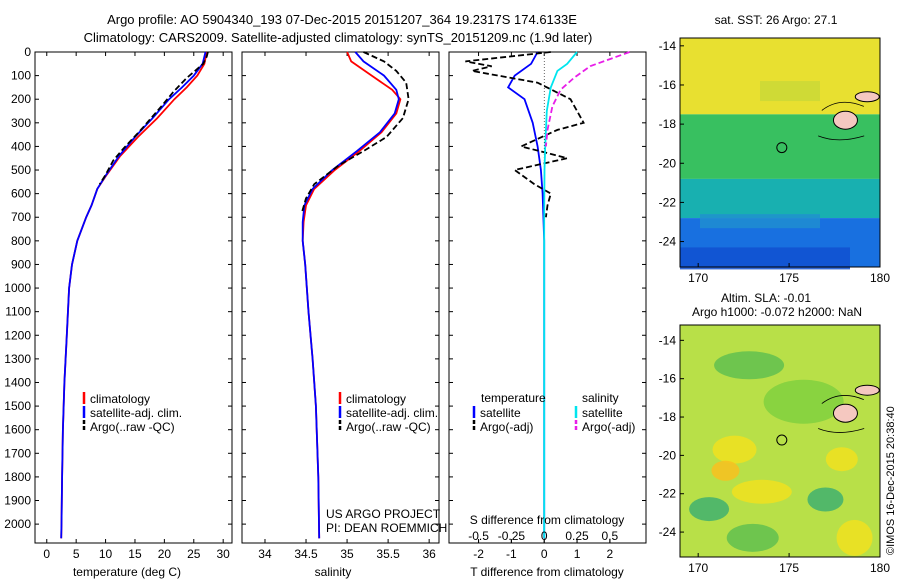 Image resolution: width=900 pixels, height=580 pixels. Describe the element at coordinates (478, 536) in the screenshot. I see `x-tick-label-s: -0.5` at that location.